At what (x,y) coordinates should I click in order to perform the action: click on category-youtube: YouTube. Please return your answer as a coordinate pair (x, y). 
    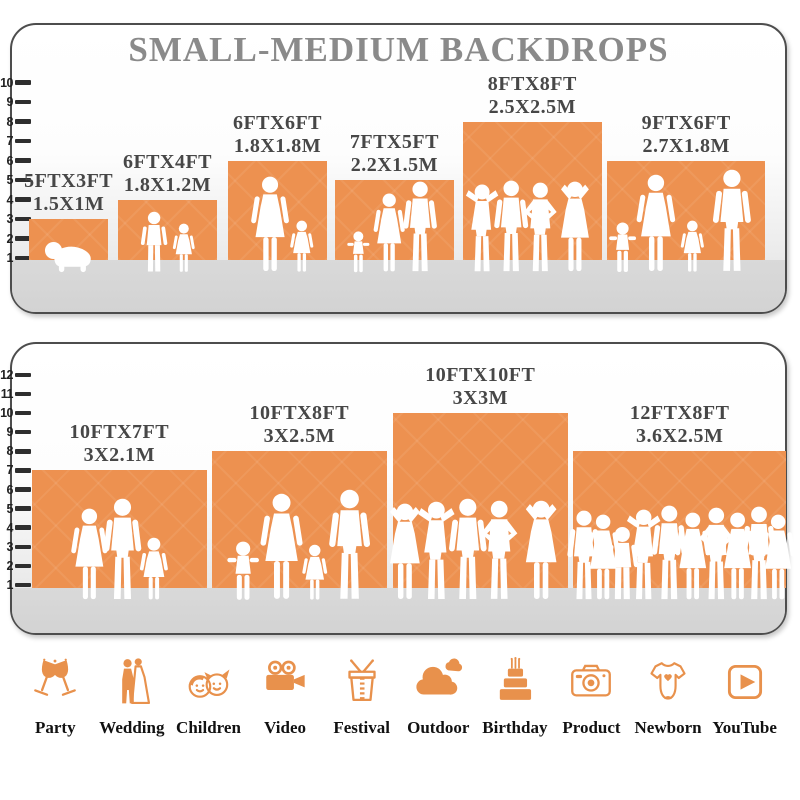
    Looking at the image, I should click on (744, 712).